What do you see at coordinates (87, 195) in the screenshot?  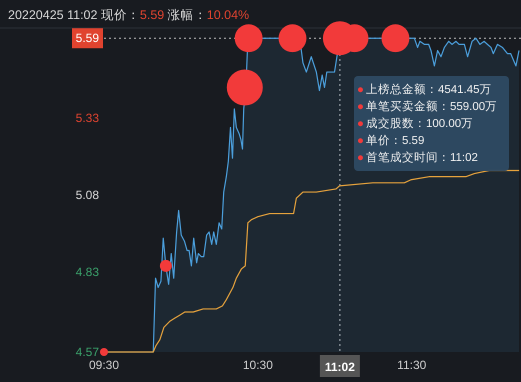 I see `ytick: 5.08` at bounding box center [87, 195].